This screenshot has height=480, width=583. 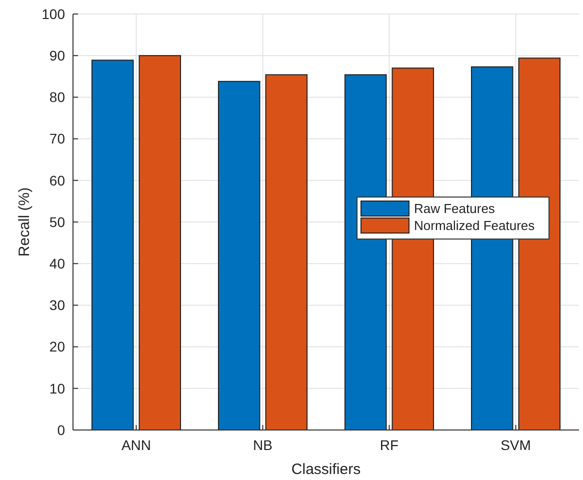 What do you see at coordinates (57, 222) in the screenshot?
I see `y-tick-label: 50` at bounding box center [57, 222].